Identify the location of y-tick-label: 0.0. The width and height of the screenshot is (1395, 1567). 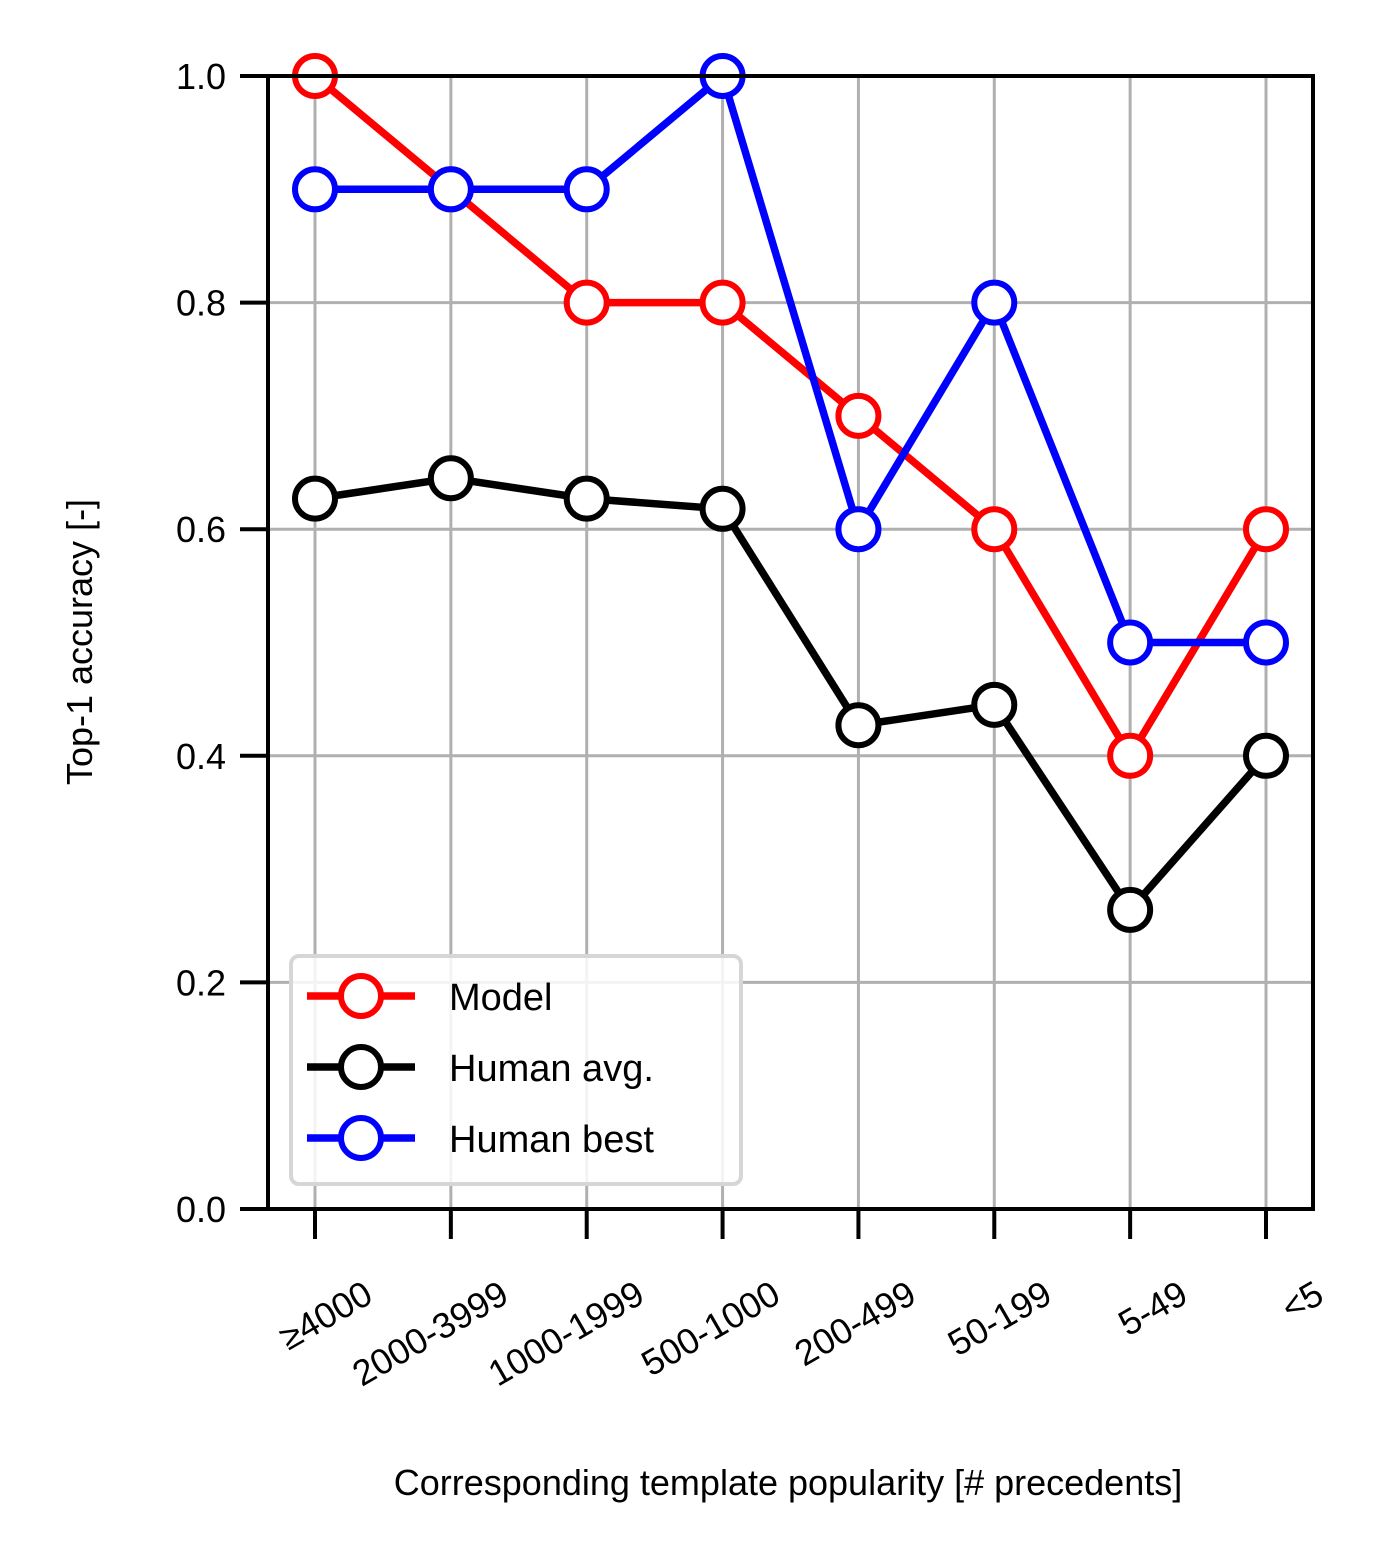
(201, 1209).